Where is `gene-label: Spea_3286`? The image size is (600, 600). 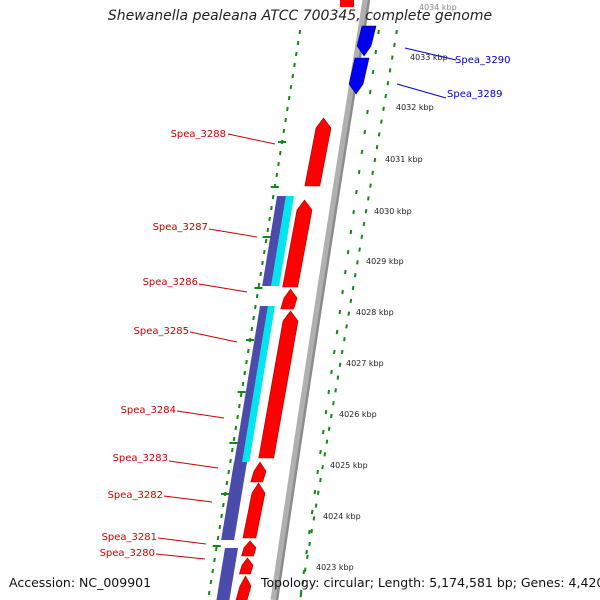 gene-label: Spea_3286 is located at coordinates (170, 282).